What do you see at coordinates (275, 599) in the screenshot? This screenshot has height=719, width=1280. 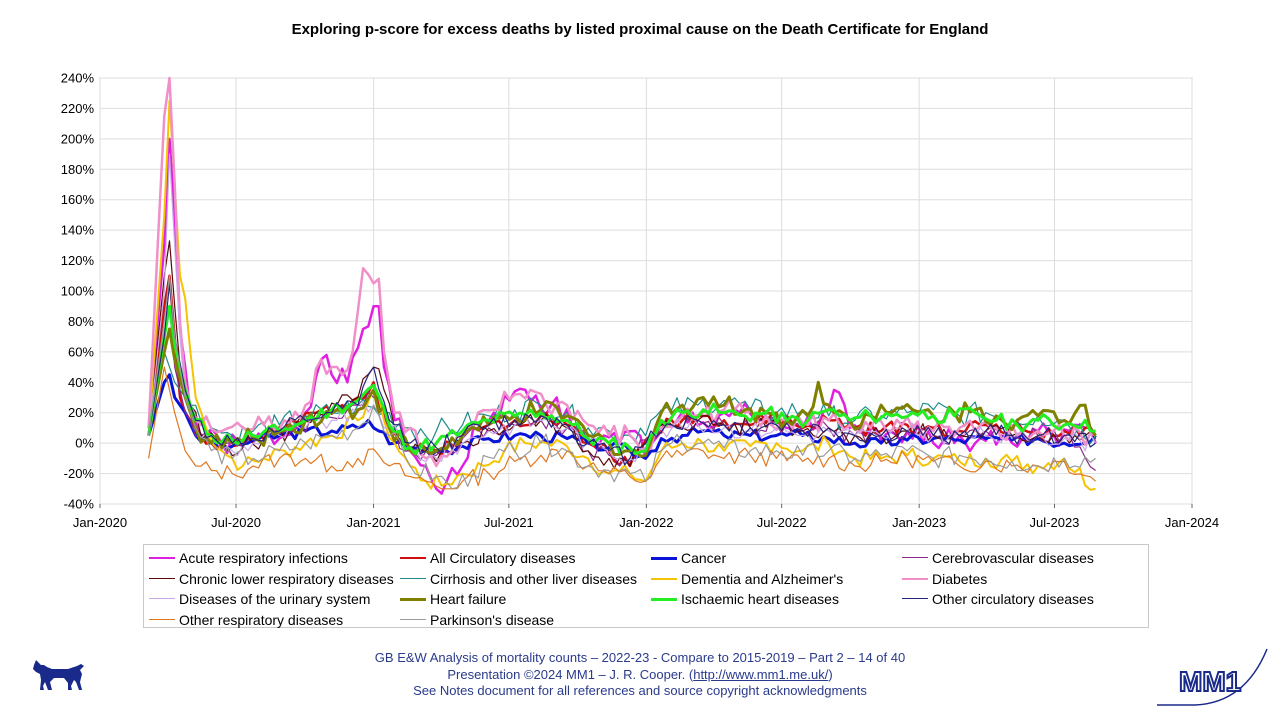 I see `legend-label: Diseases of the urinary system` at bounding box center [275, 599].